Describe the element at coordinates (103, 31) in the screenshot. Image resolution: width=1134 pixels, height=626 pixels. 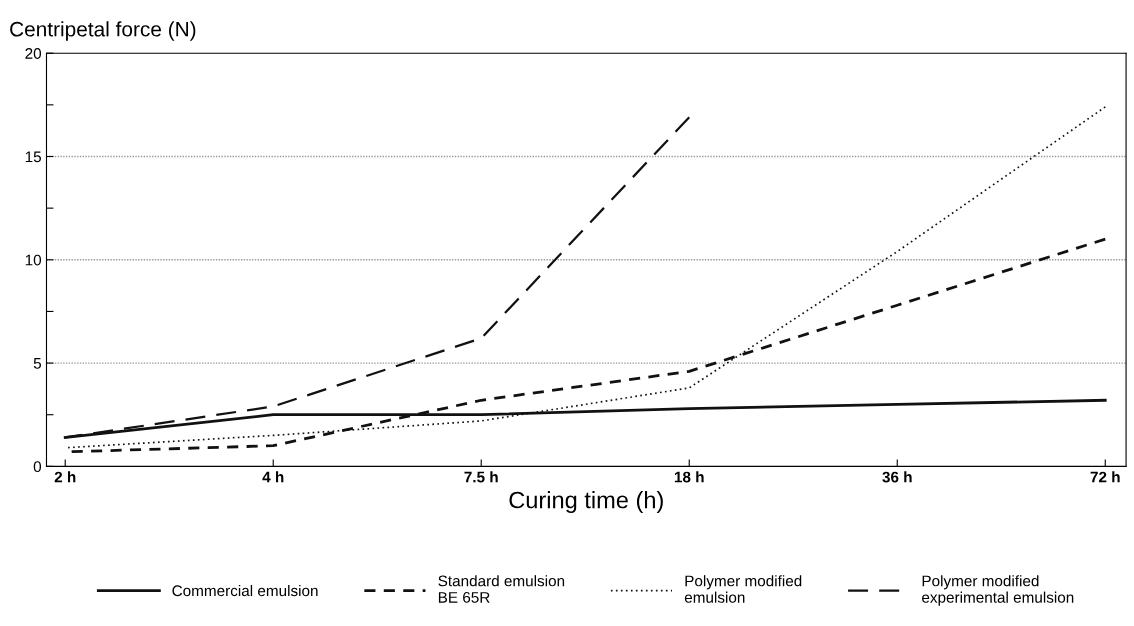
I see `y-axis-title: Centripetal force (N)` at that location.